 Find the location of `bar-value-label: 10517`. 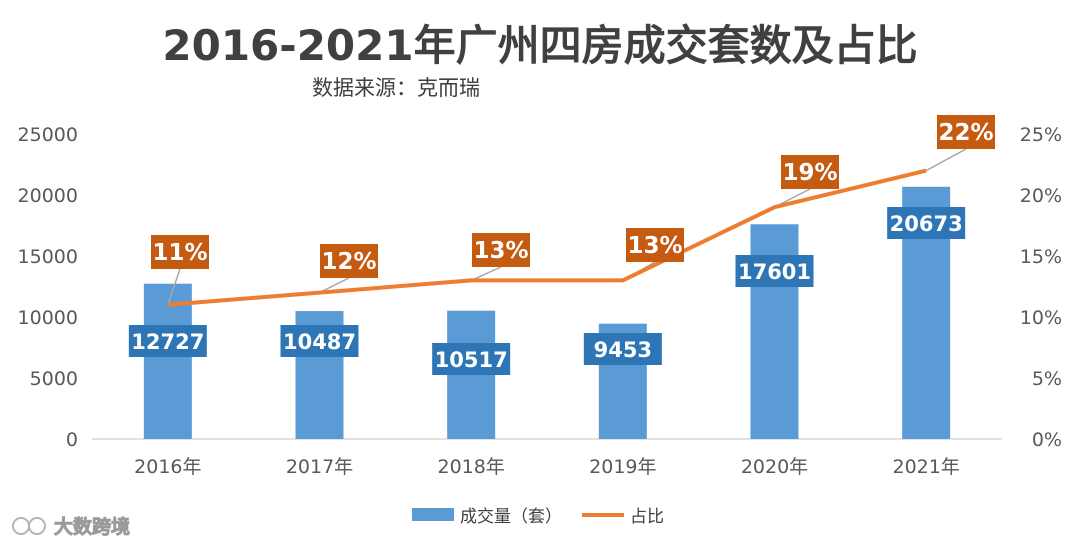

bar-value-label: 10517 is located at coordinates (471, 360).